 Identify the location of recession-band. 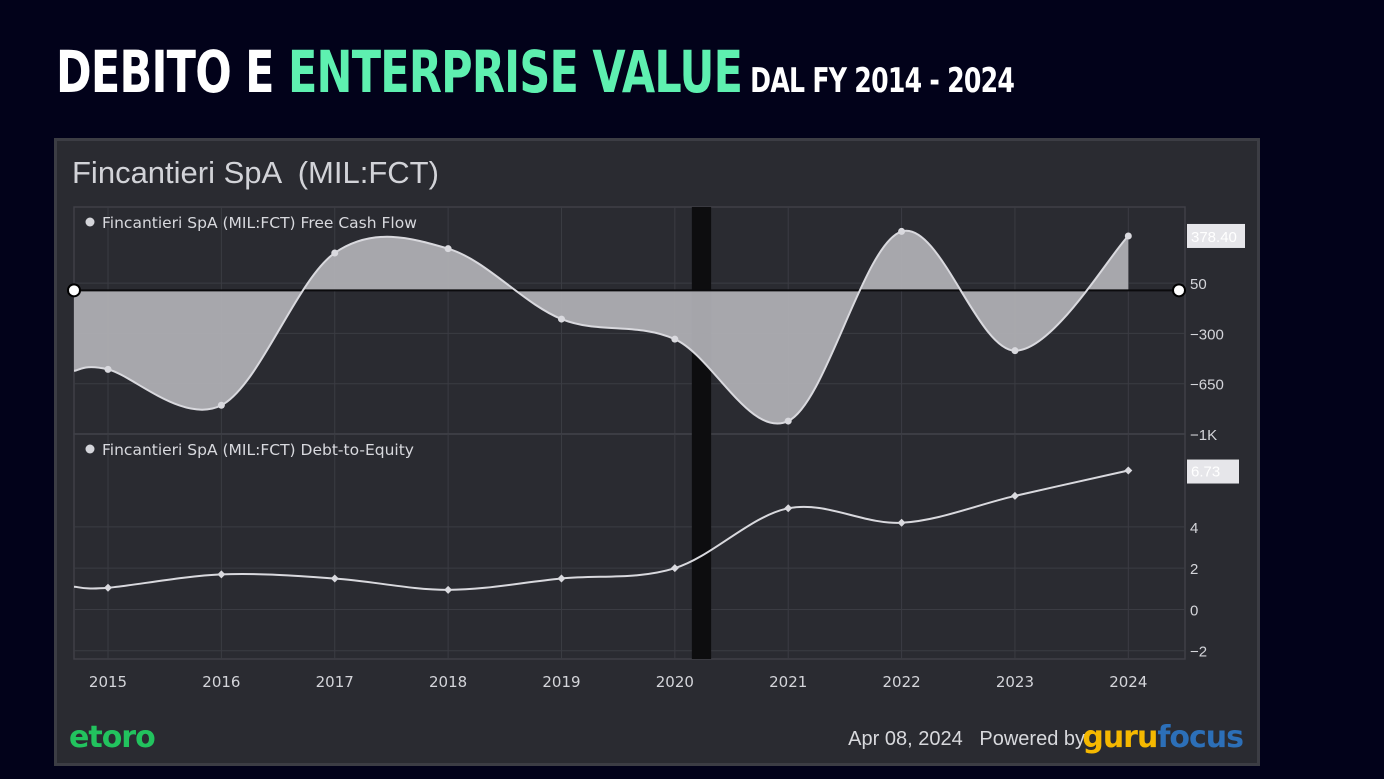
(701, 433).